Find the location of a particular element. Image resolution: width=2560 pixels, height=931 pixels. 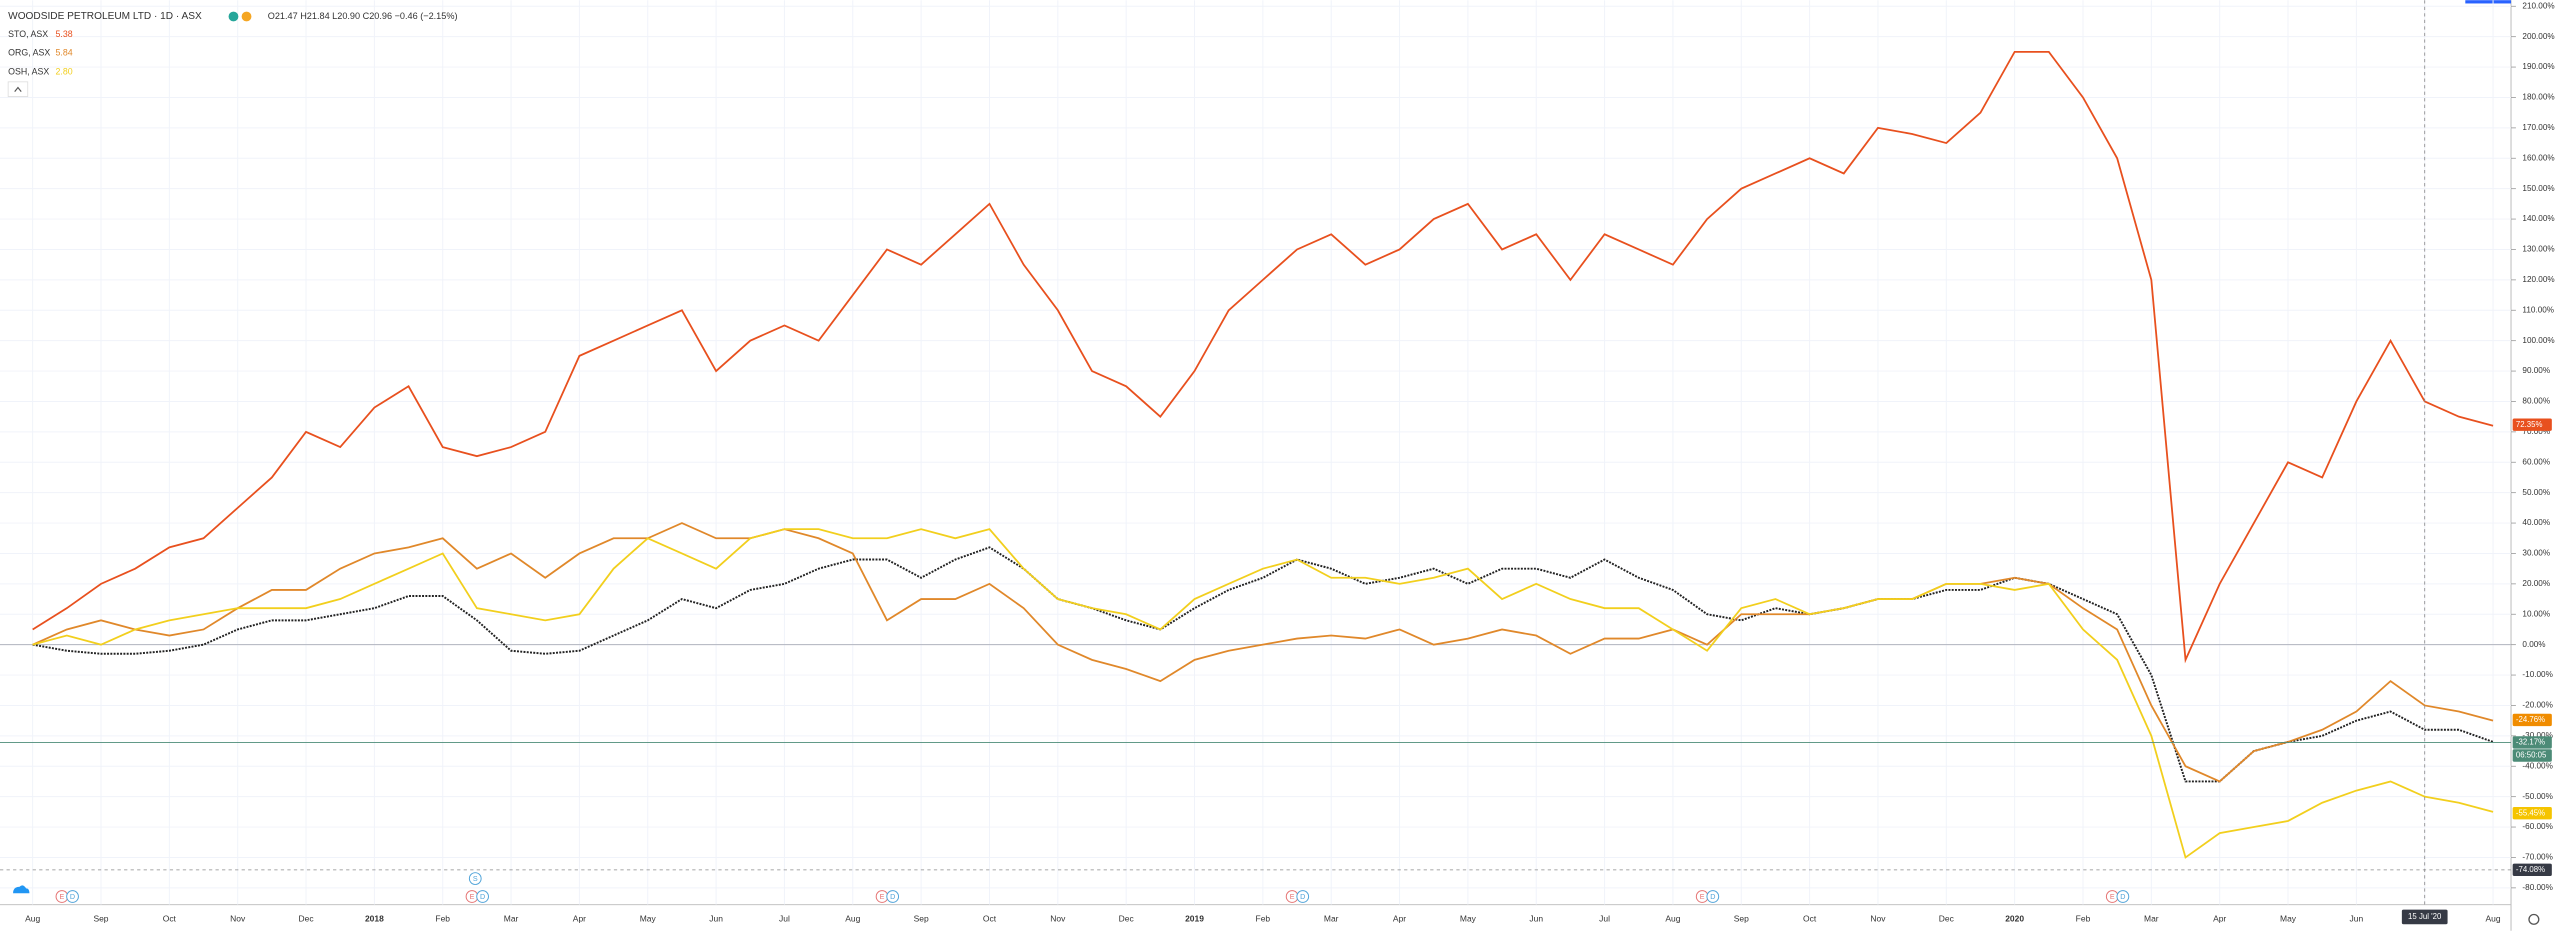

y-tick-label: -70.00% is located at coordinates (2537, 857).